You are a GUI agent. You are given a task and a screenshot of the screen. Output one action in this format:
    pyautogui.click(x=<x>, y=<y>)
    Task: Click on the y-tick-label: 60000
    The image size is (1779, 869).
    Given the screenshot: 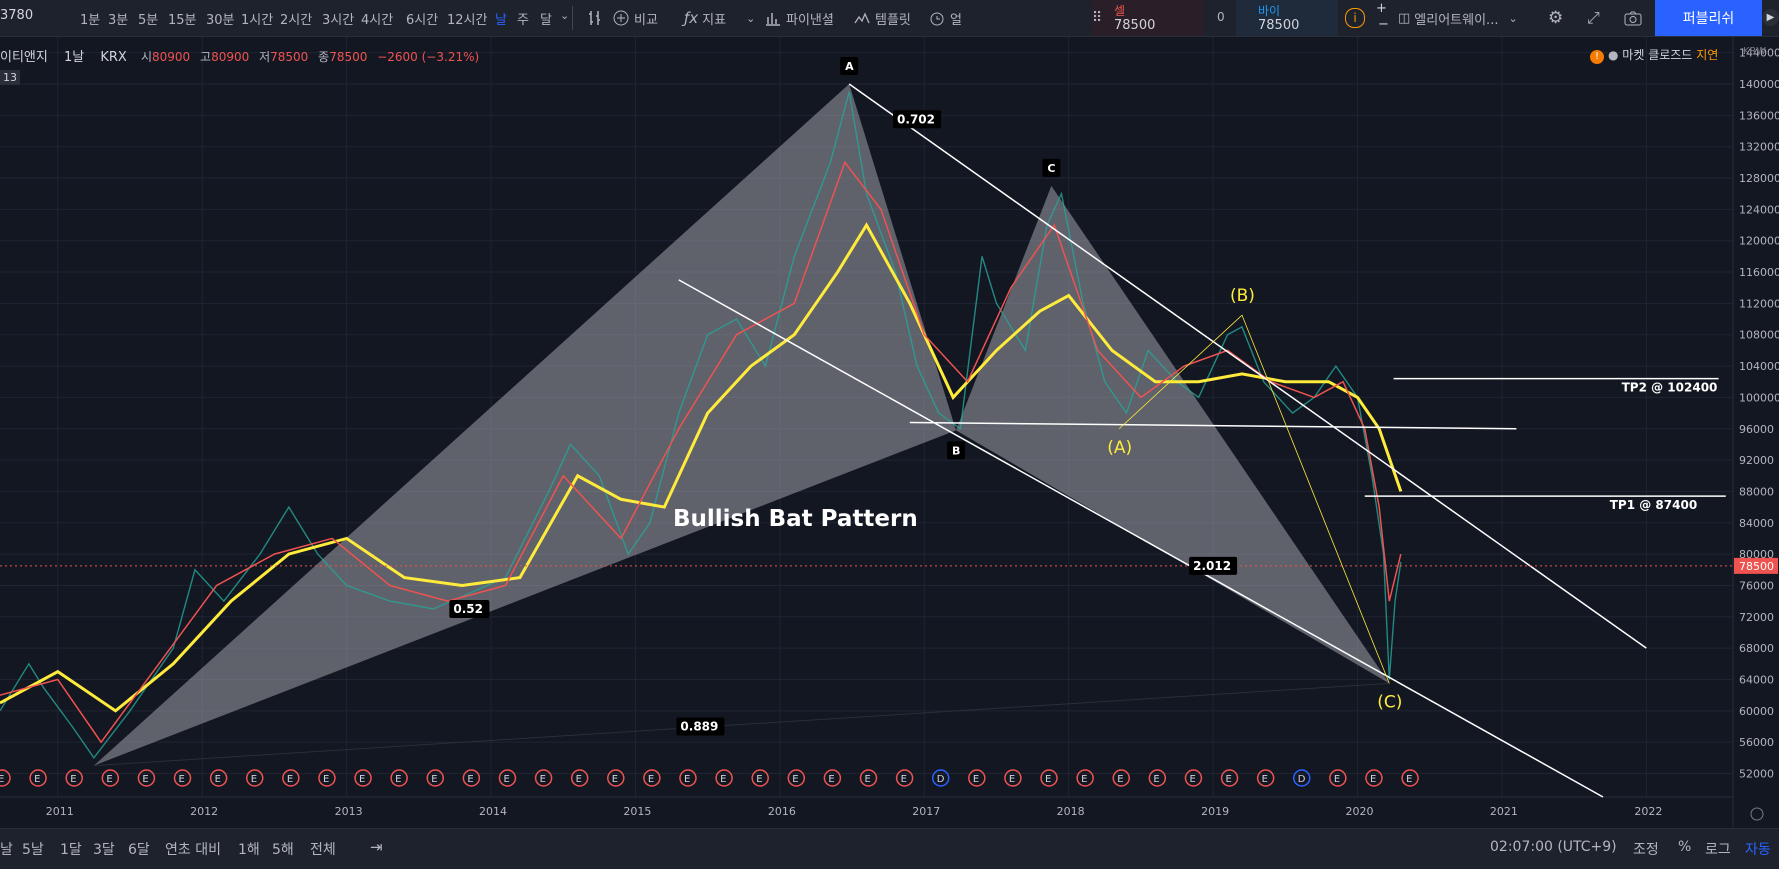 What is the action you would take?
    pyautogui.click(x=1756, y=711)
    